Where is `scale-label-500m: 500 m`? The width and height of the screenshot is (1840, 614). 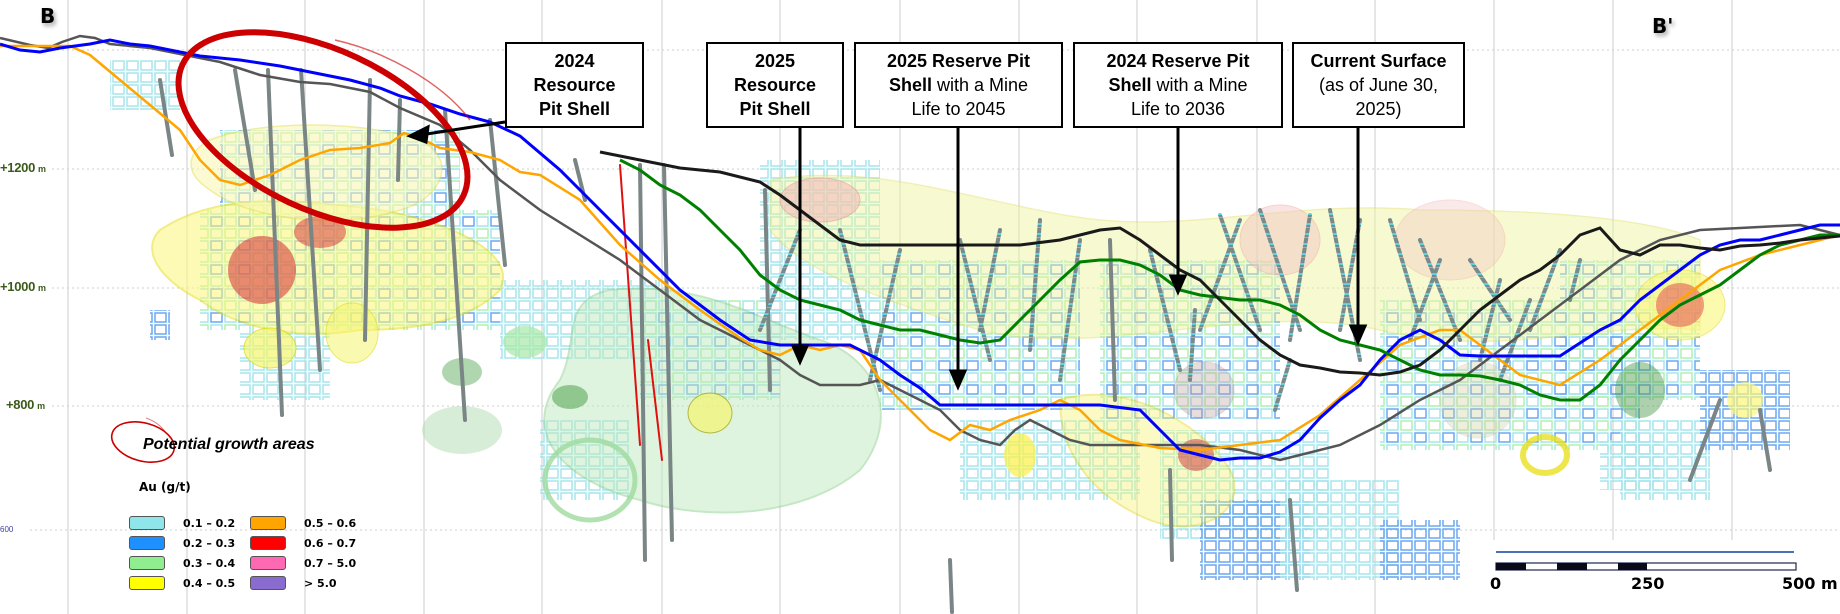
scale-label-500m: 500 m is located at coordinates (1810, 583).